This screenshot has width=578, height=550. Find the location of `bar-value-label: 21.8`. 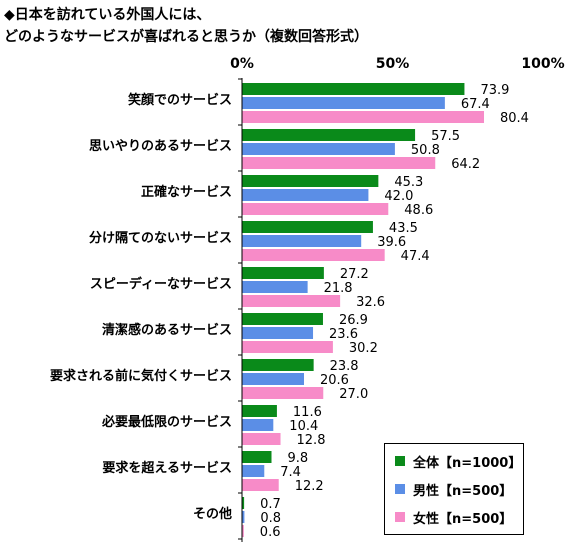

bar-value-label: 21.8 is located at coordinates (338, 288).